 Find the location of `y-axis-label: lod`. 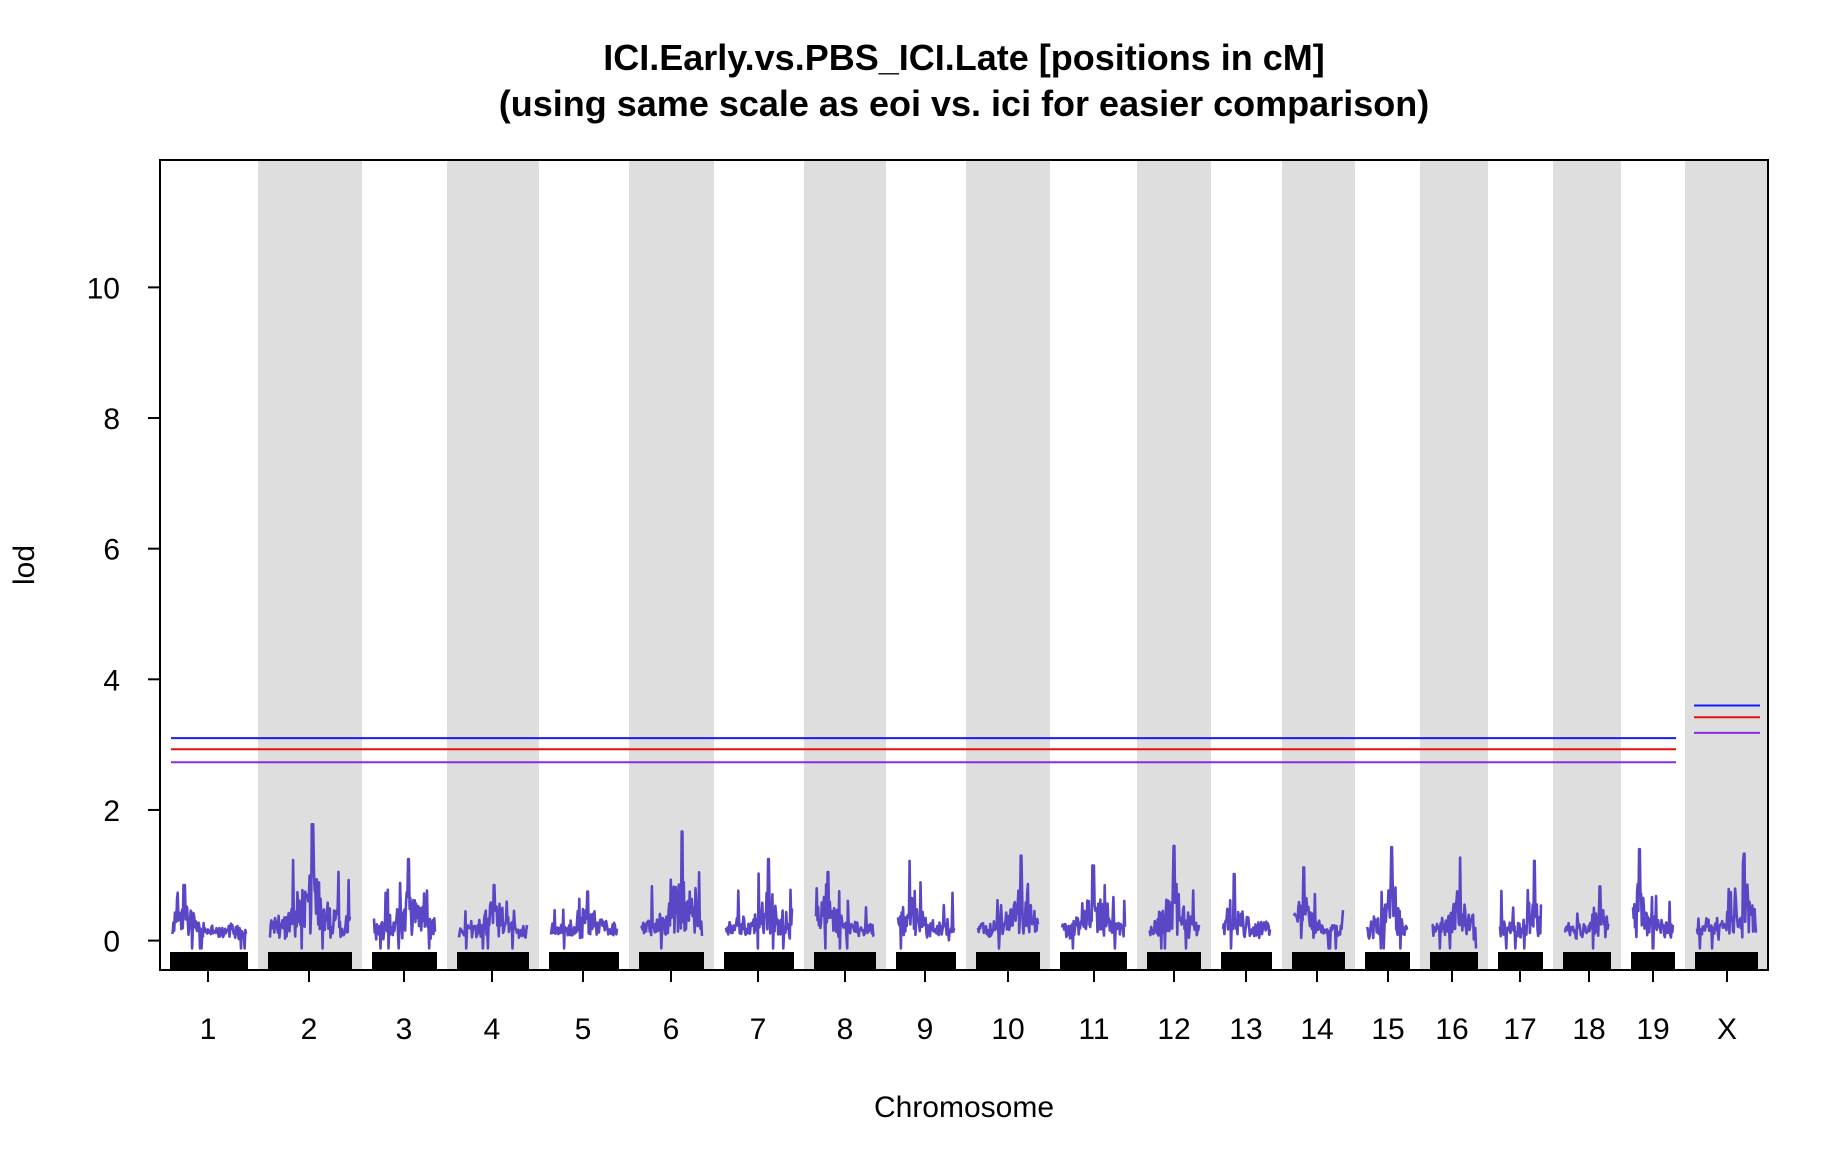

y-axis-label: lod is located at coordinates (24, 565).